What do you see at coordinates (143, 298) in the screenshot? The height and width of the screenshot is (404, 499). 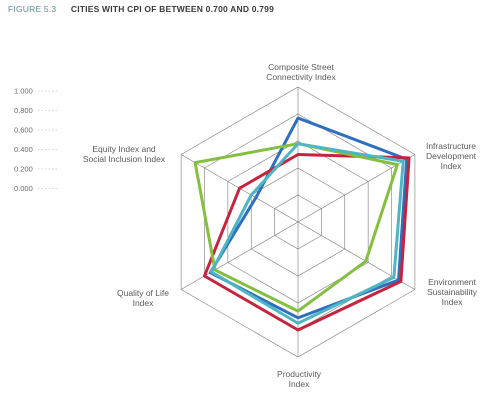 I see `category-label-5: Quality of Life Index` at bounding box center [143, 298].